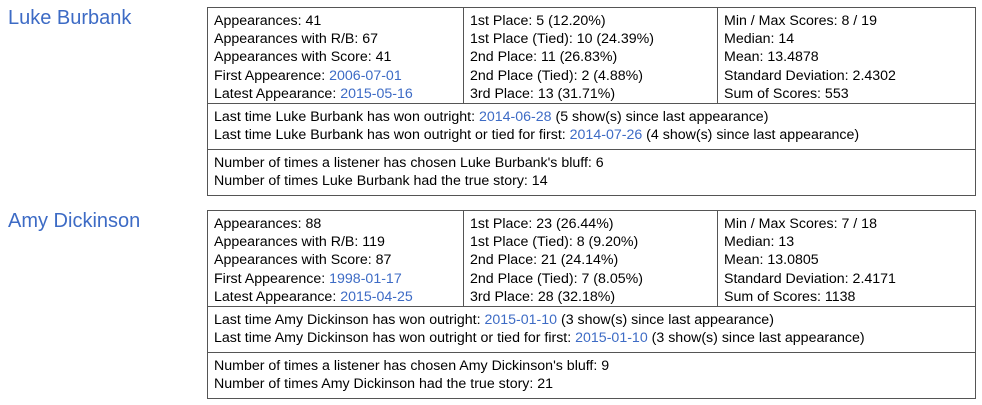 The height and width of the screenshot is (405, 982). What do you see at coordinates (554, 242) in the screenshot?
I see `first-place-tied-line: 1st Place (Tied): 8 (9.20%)` at bounding box center [554, 242].